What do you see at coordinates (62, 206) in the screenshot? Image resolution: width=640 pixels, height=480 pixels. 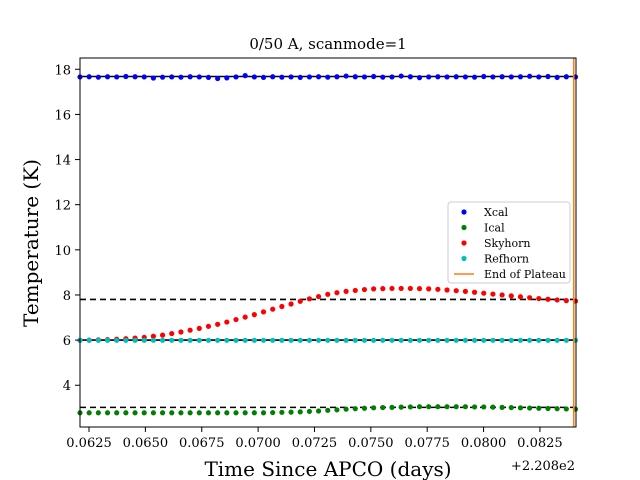 I see `y-tick-label: 12` at bounding box center [62, 206].